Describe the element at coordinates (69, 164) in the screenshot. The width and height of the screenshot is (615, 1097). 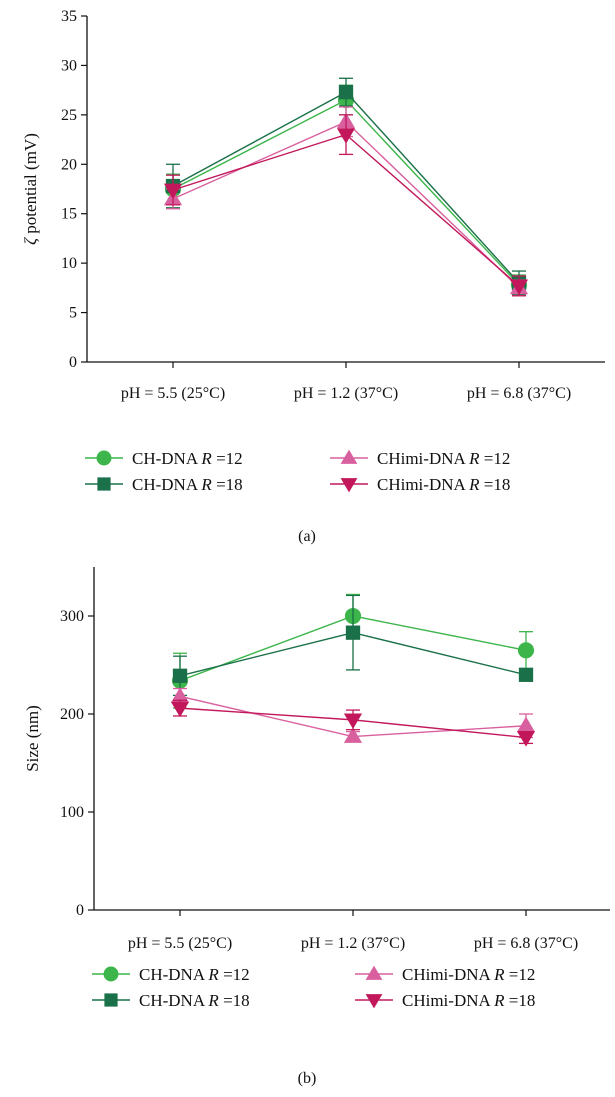
I see `y-tick-label: 20` at that location.